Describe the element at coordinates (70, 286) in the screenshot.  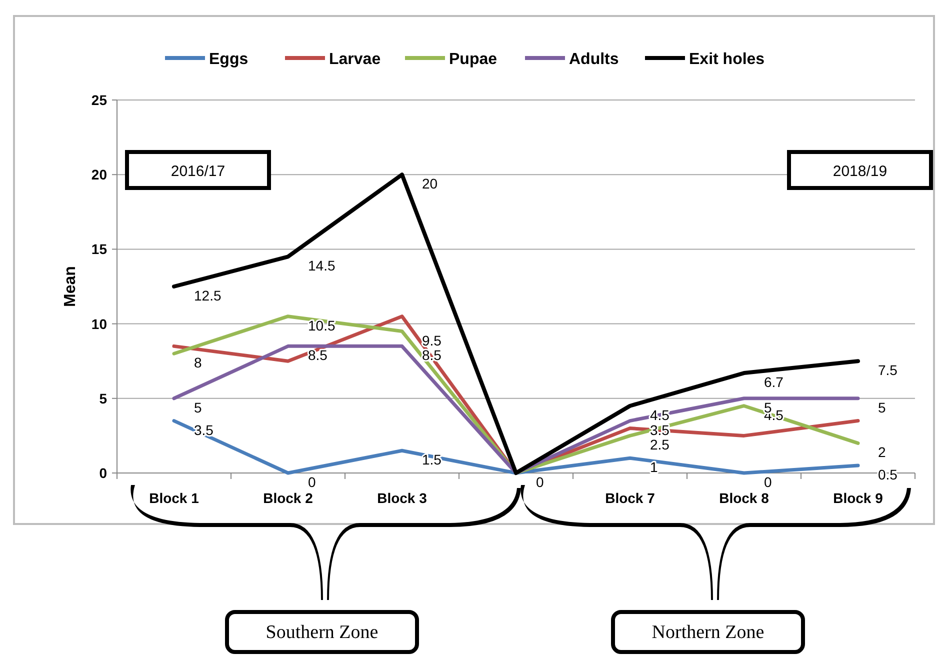
I see `y-axis-title: Mean` at that location.